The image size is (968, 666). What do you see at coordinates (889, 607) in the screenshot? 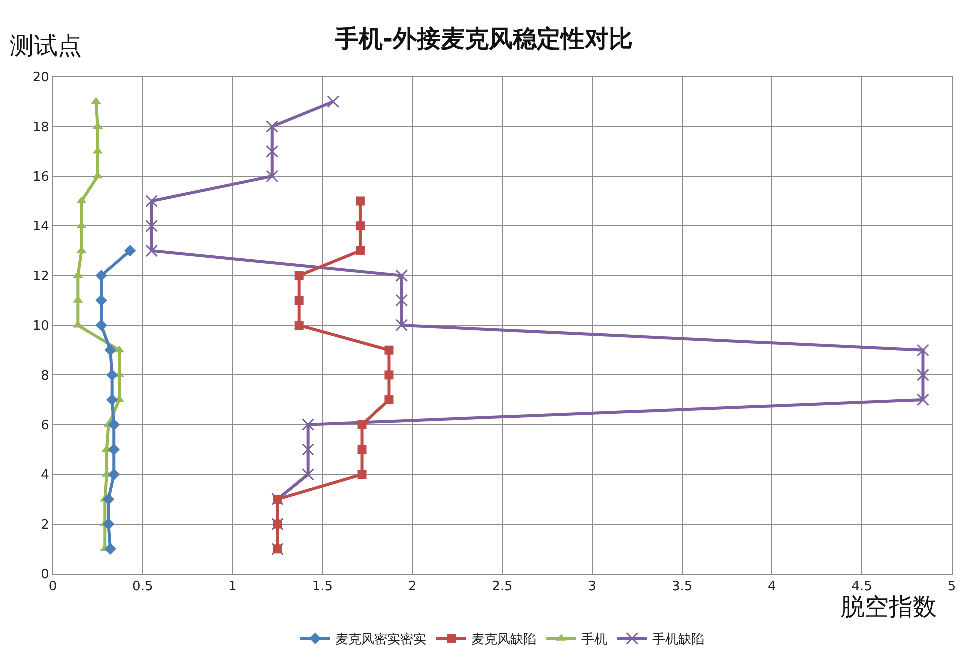
I see `x-axis-title: 脱空指数` at bounding box center [889, 607].